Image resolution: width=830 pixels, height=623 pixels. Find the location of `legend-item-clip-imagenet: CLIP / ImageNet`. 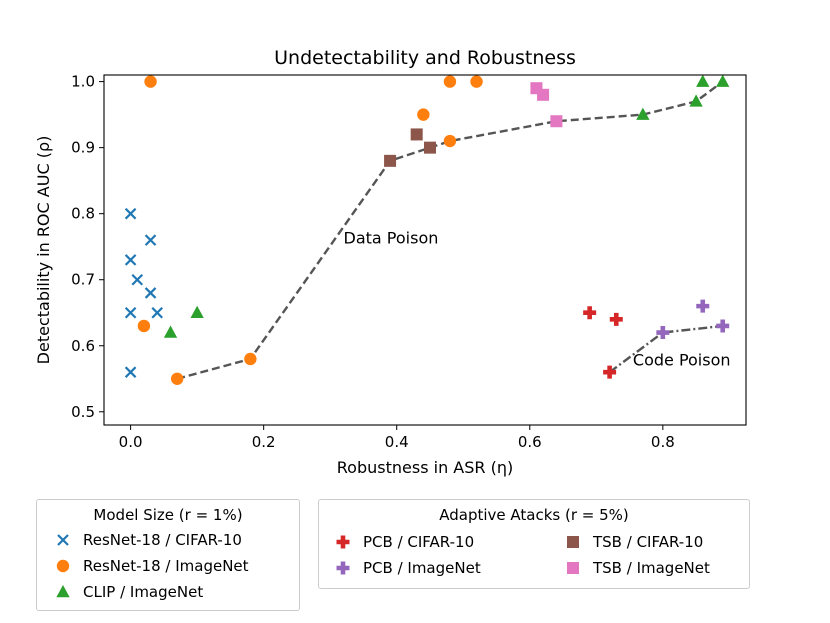

legend-item-clip-imagenet: CLIP / ImageNet is located at coordinates (129, 592).